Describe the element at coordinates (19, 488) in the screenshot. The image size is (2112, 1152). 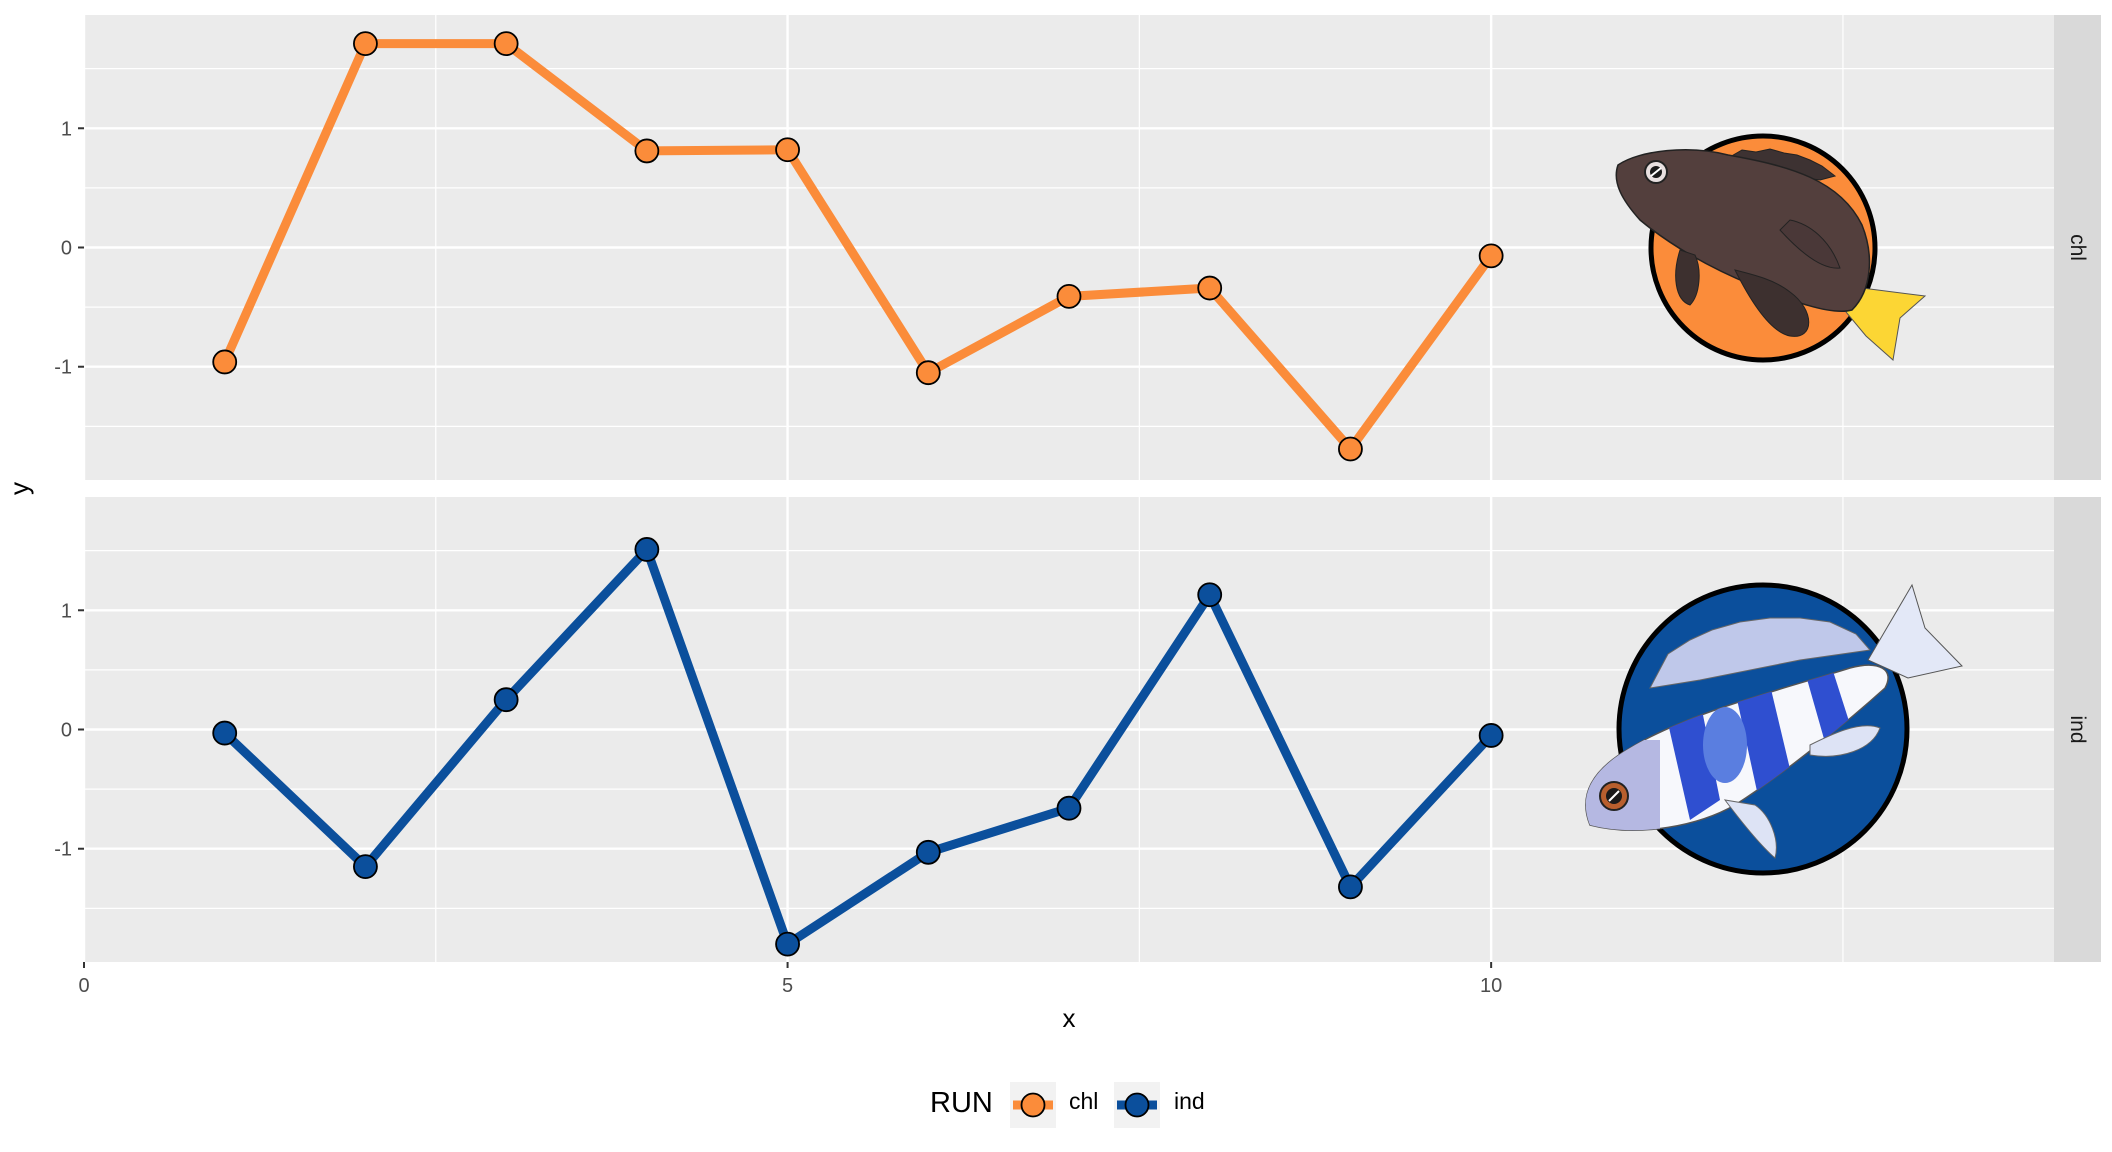
I see `y-axis-title: y` at that location.